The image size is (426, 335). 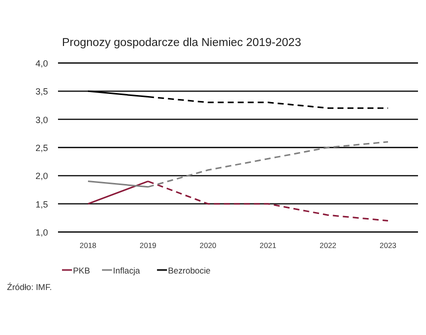 What do you see at coordinates (126, 271) in the screenshot?
I see `legend-label: Inflacja` at bounding box center [126, 271].